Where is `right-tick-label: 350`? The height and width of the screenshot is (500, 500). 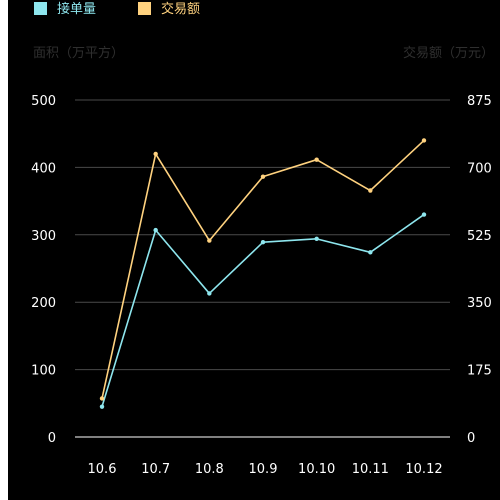
right-tick-label: 350 is located at coordinates (479, 303).